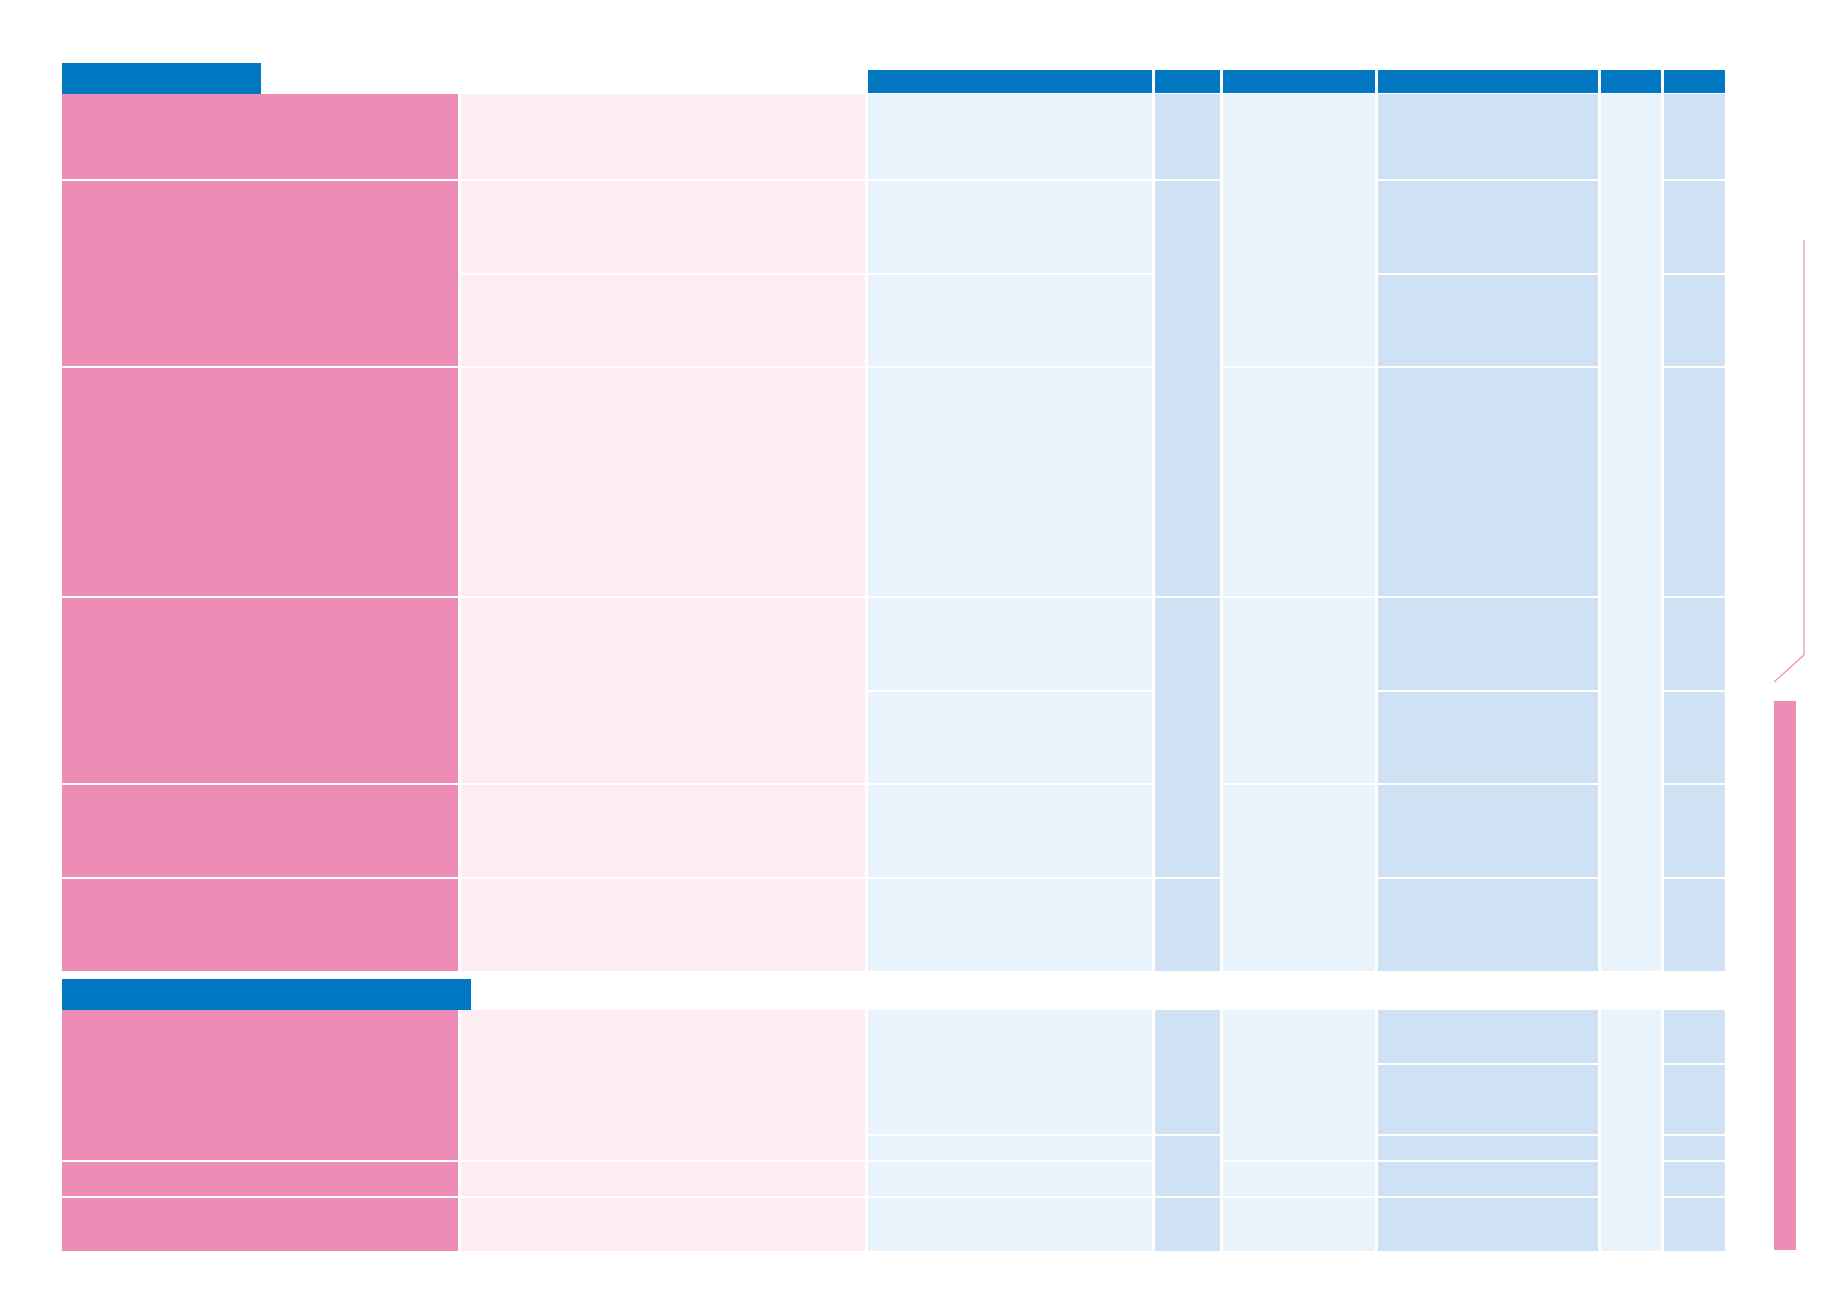  What do you see at coordinates (161, 78) in the screenshot?
I see `section-1-title-bar` at bounding box center [161, 78].